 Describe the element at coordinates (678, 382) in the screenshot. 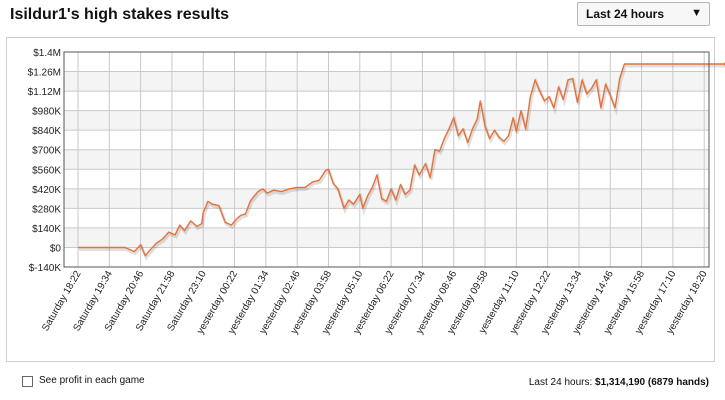

I see `summary-hands: (6879 hands)` at that location.